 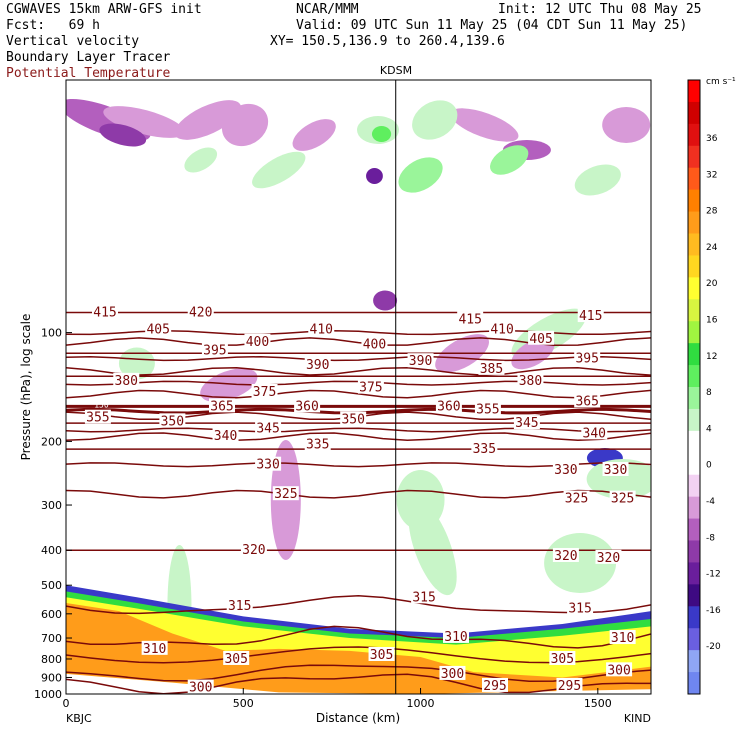 What do you see at coordinates (712, 212) in the screenshot?
I see `colorbar-tick-label: 28` at bounding box center [712, 212].